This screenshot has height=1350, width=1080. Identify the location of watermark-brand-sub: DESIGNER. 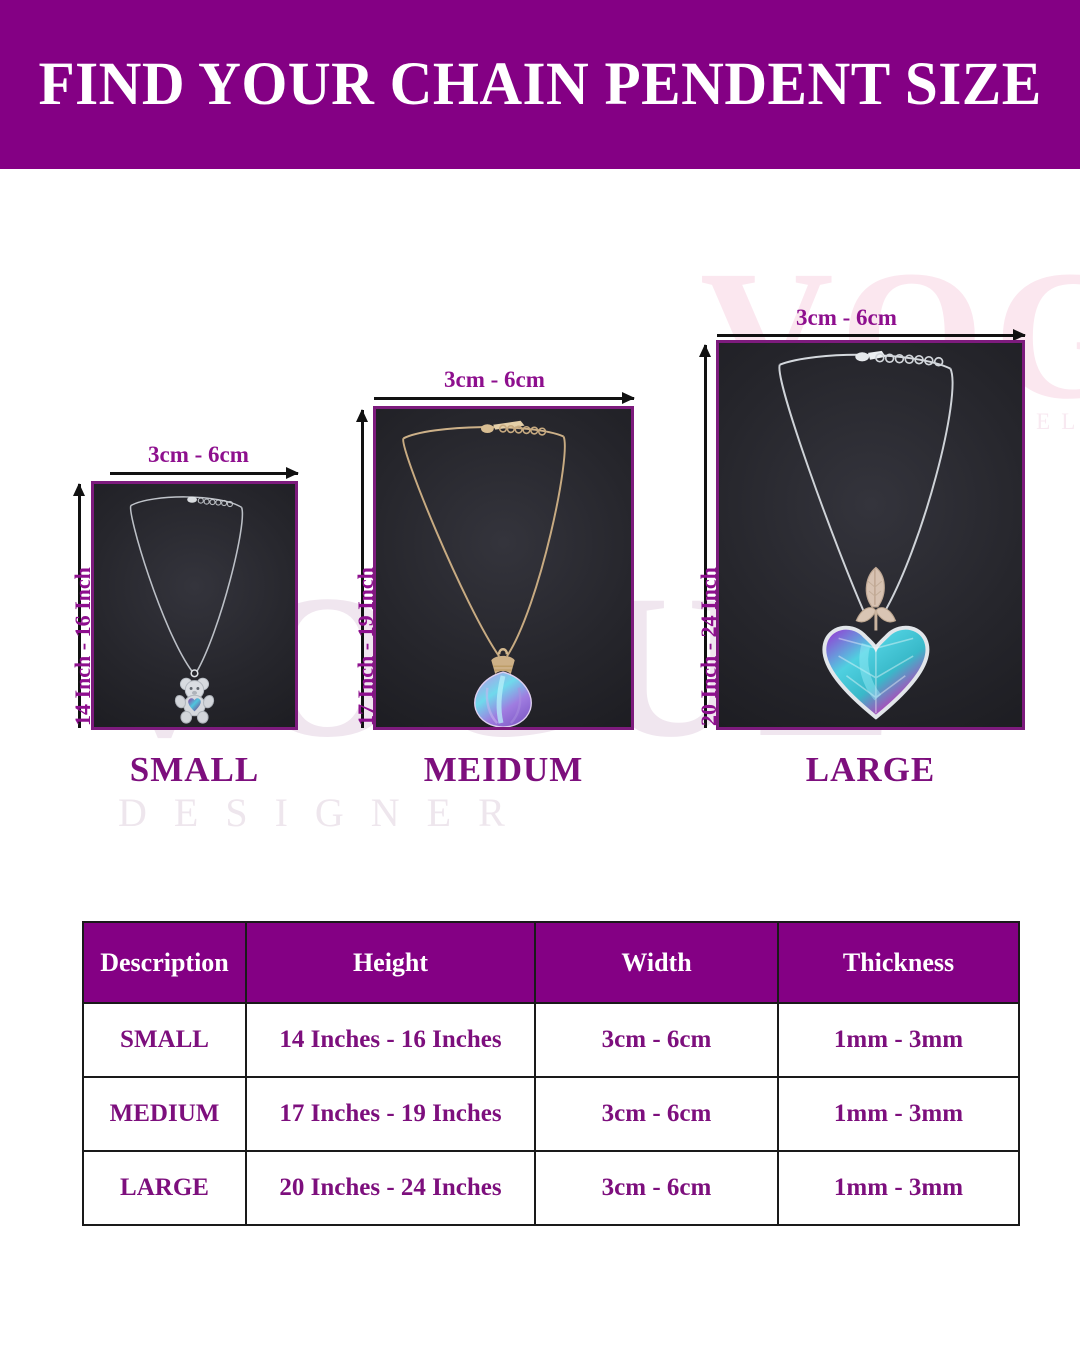
(325, 812).